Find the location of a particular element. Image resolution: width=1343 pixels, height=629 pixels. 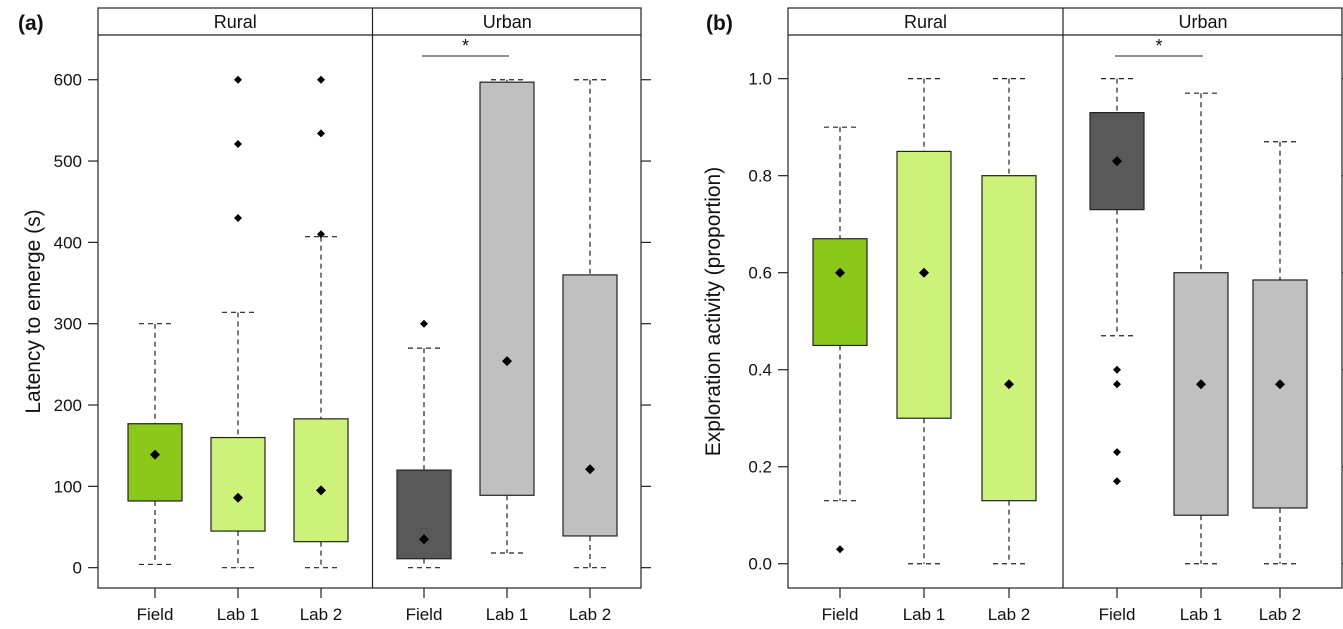

y-tick-label: 0.2 is located at coordinates (760, 467).